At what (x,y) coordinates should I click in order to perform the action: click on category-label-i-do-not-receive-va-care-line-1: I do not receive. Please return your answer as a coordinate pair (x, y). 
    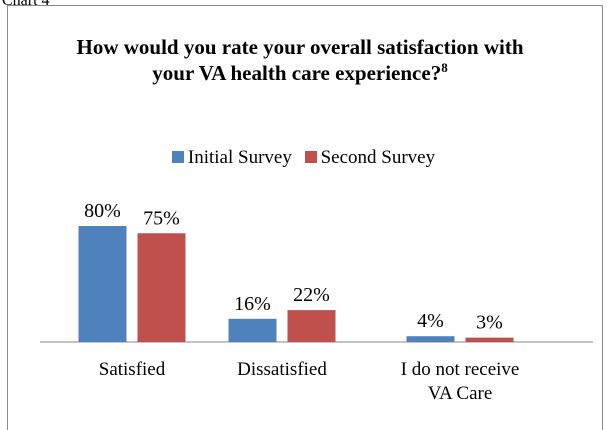
    Looking at the image, I should click on (460, 369).